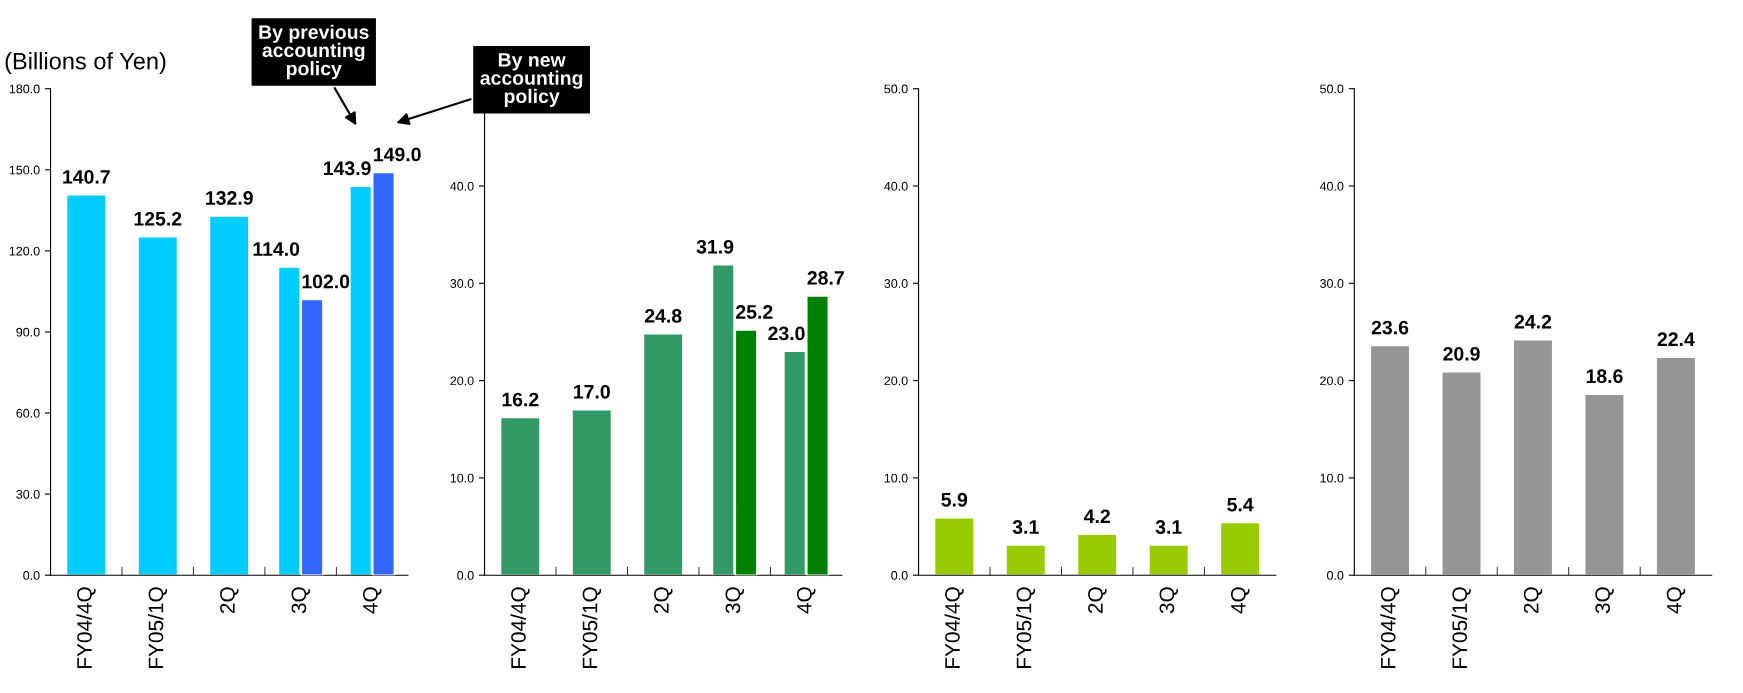 This screenshot has height=693, width=1743. I want to click on data-label: 20.9, so click(1461, 353).